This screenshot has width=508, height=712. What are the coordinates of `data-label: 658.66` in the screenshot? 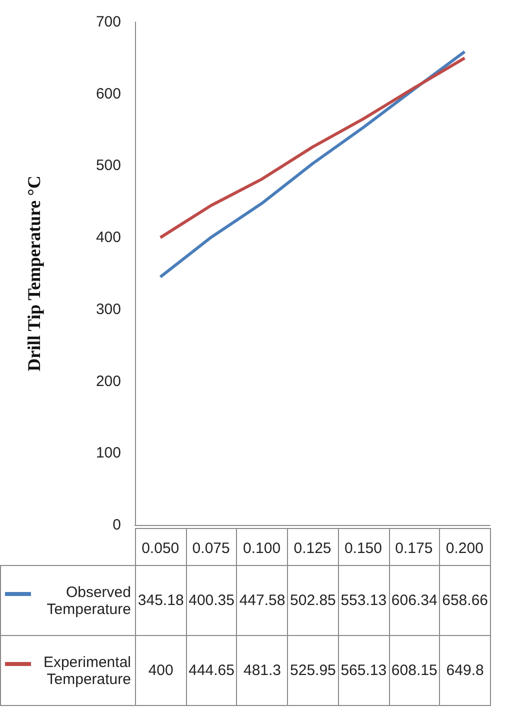 It's located at (465, 601).